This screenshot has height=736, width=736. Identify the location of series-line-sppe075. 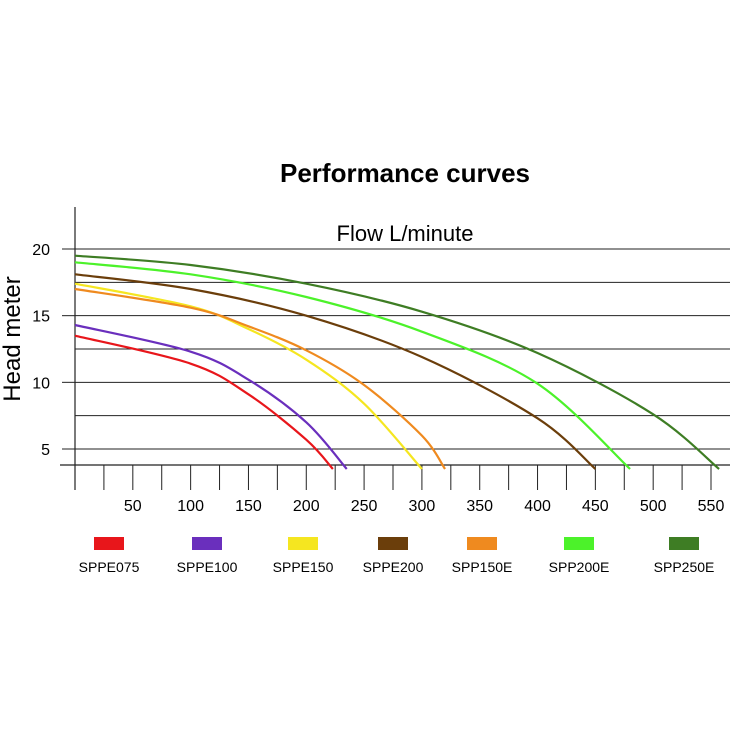
(204, 402).